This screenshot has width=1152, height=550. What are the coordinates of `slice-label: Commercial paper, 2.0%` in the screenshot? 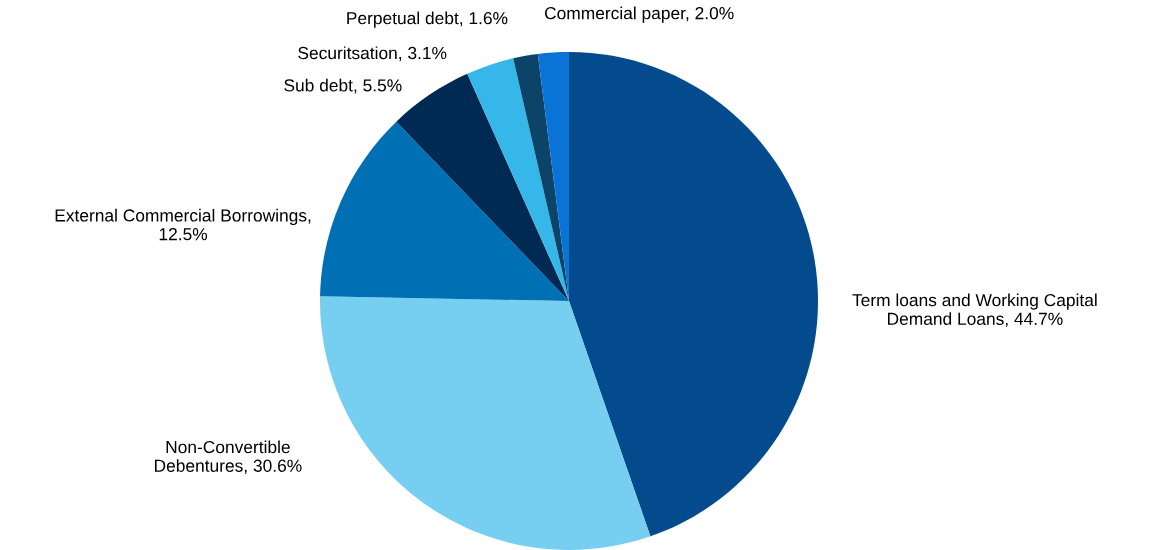 It's located at (639, 14).